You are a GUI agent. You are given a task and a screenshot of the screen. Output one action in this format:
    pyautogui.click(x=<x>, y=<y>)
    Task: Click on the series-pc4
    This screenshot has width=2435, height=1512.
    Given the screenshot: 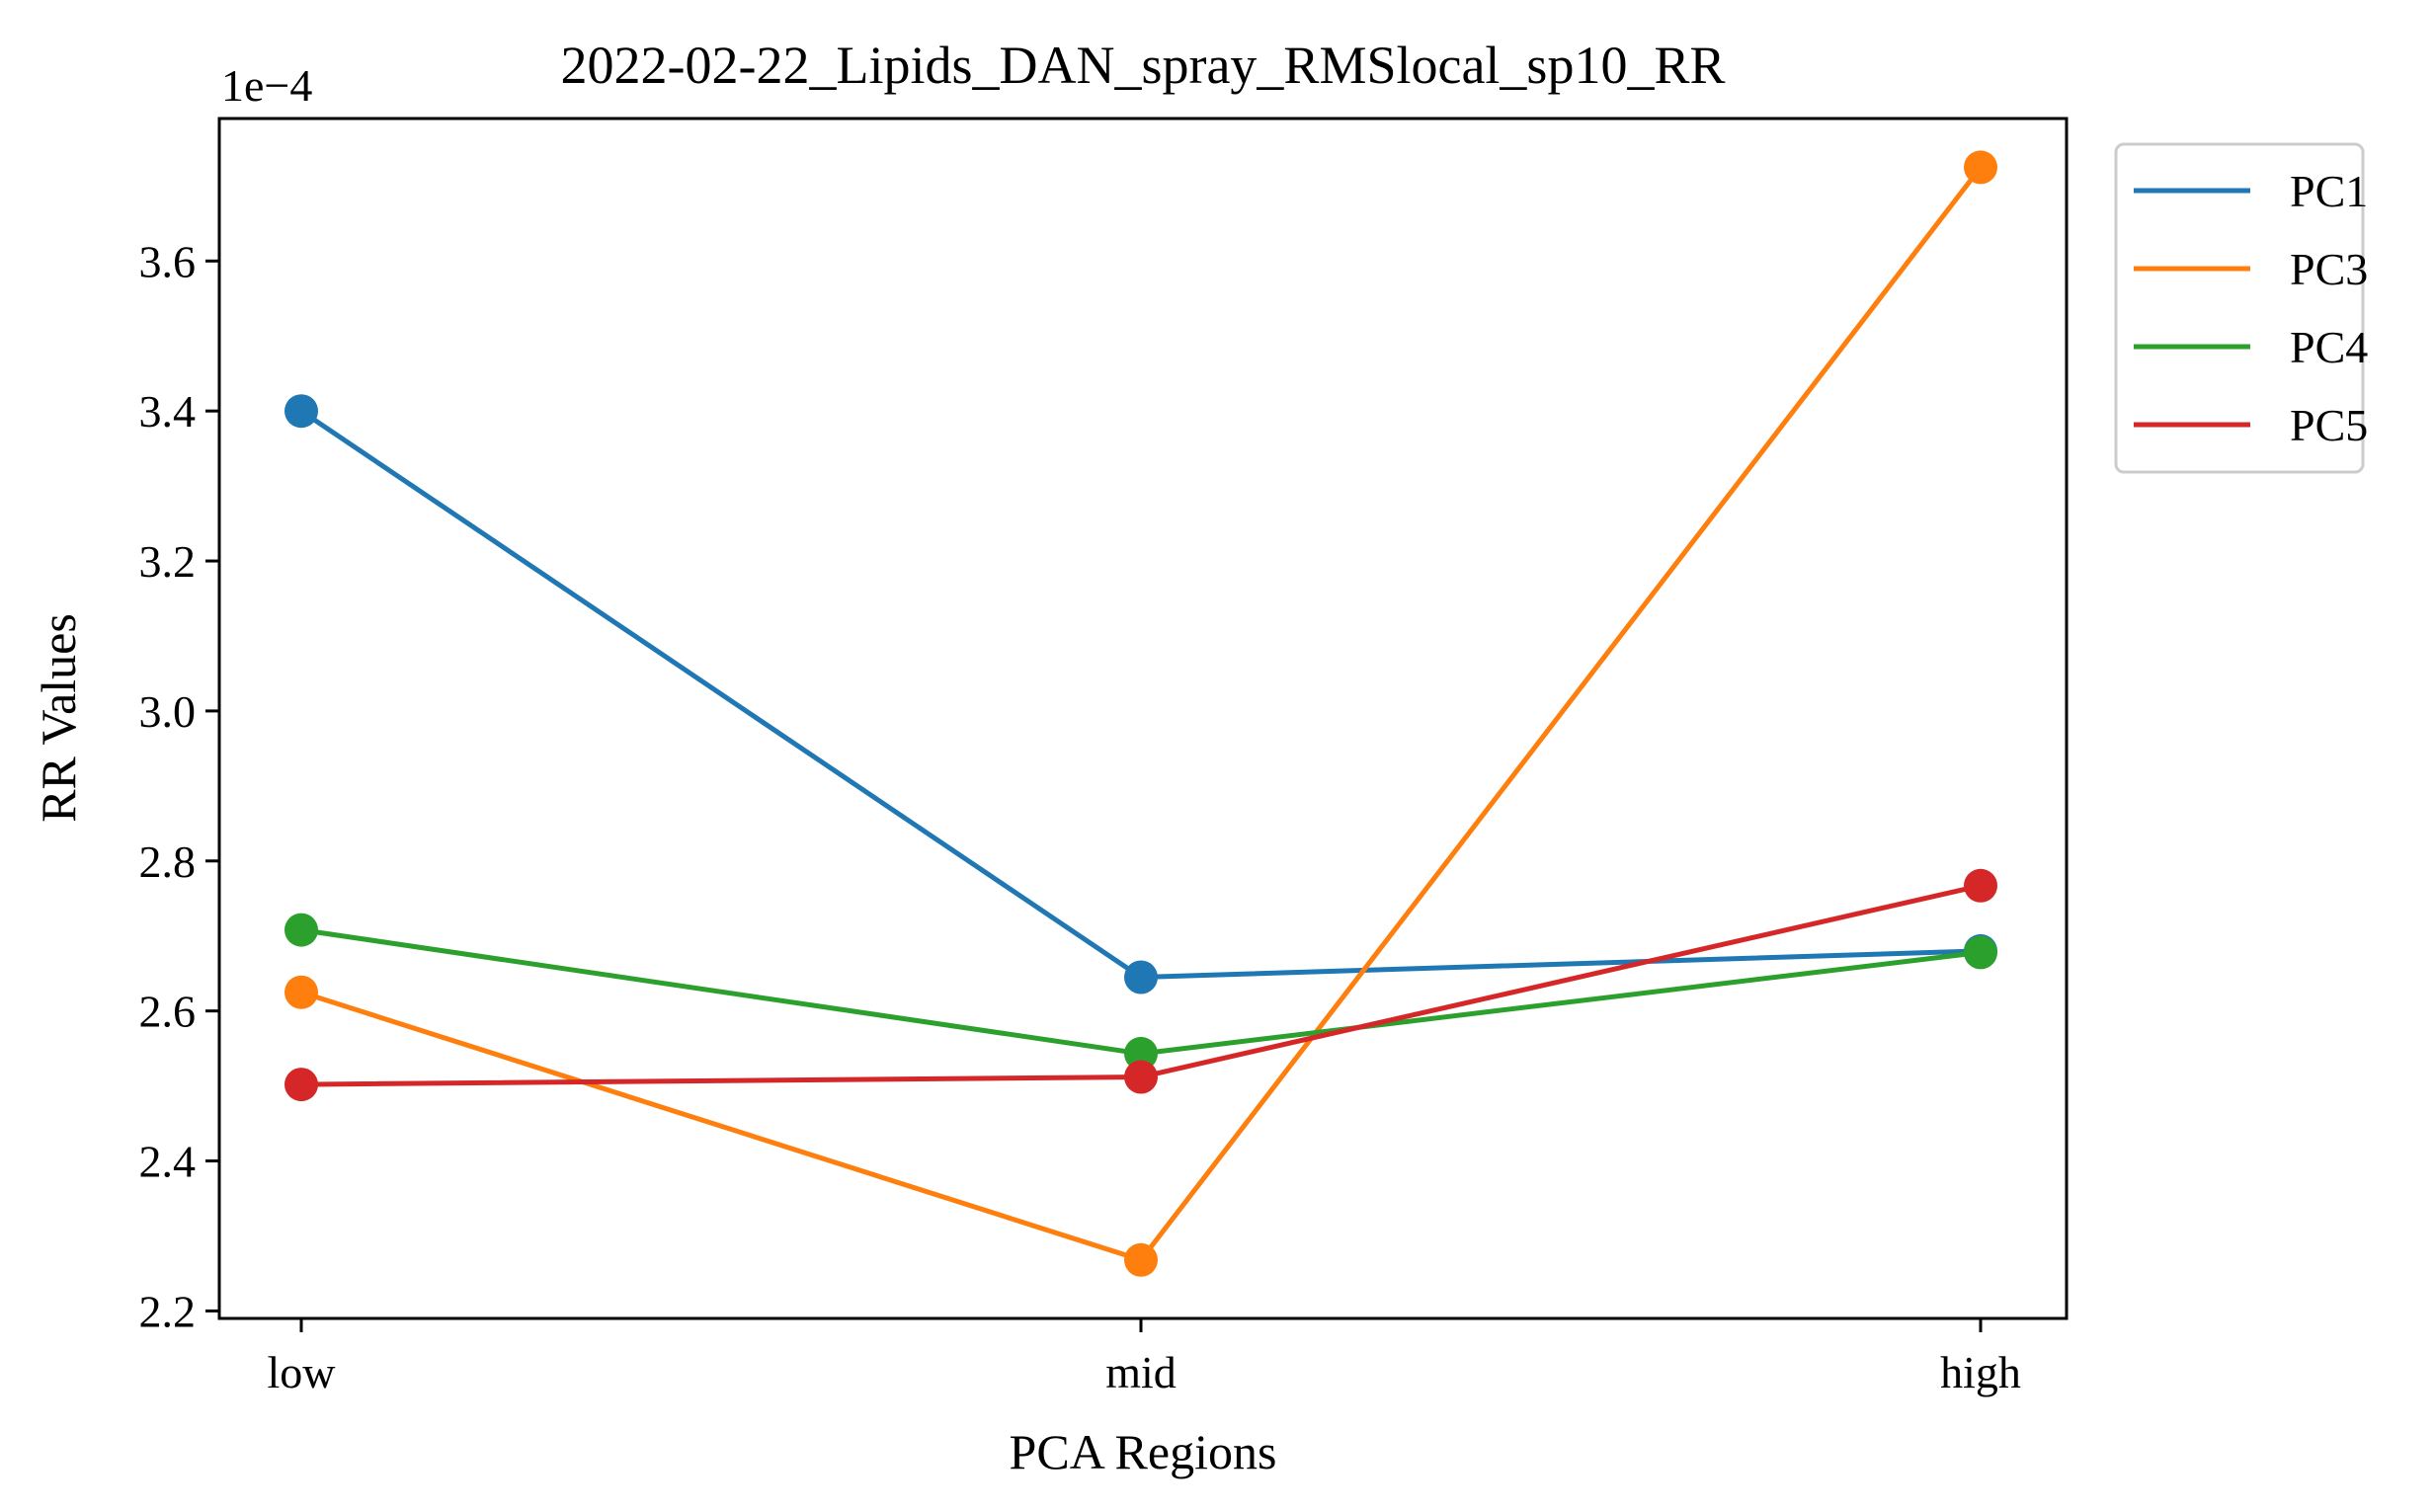 What is the action you would take?
    pyautogui.click(x=1141, y=992)
    